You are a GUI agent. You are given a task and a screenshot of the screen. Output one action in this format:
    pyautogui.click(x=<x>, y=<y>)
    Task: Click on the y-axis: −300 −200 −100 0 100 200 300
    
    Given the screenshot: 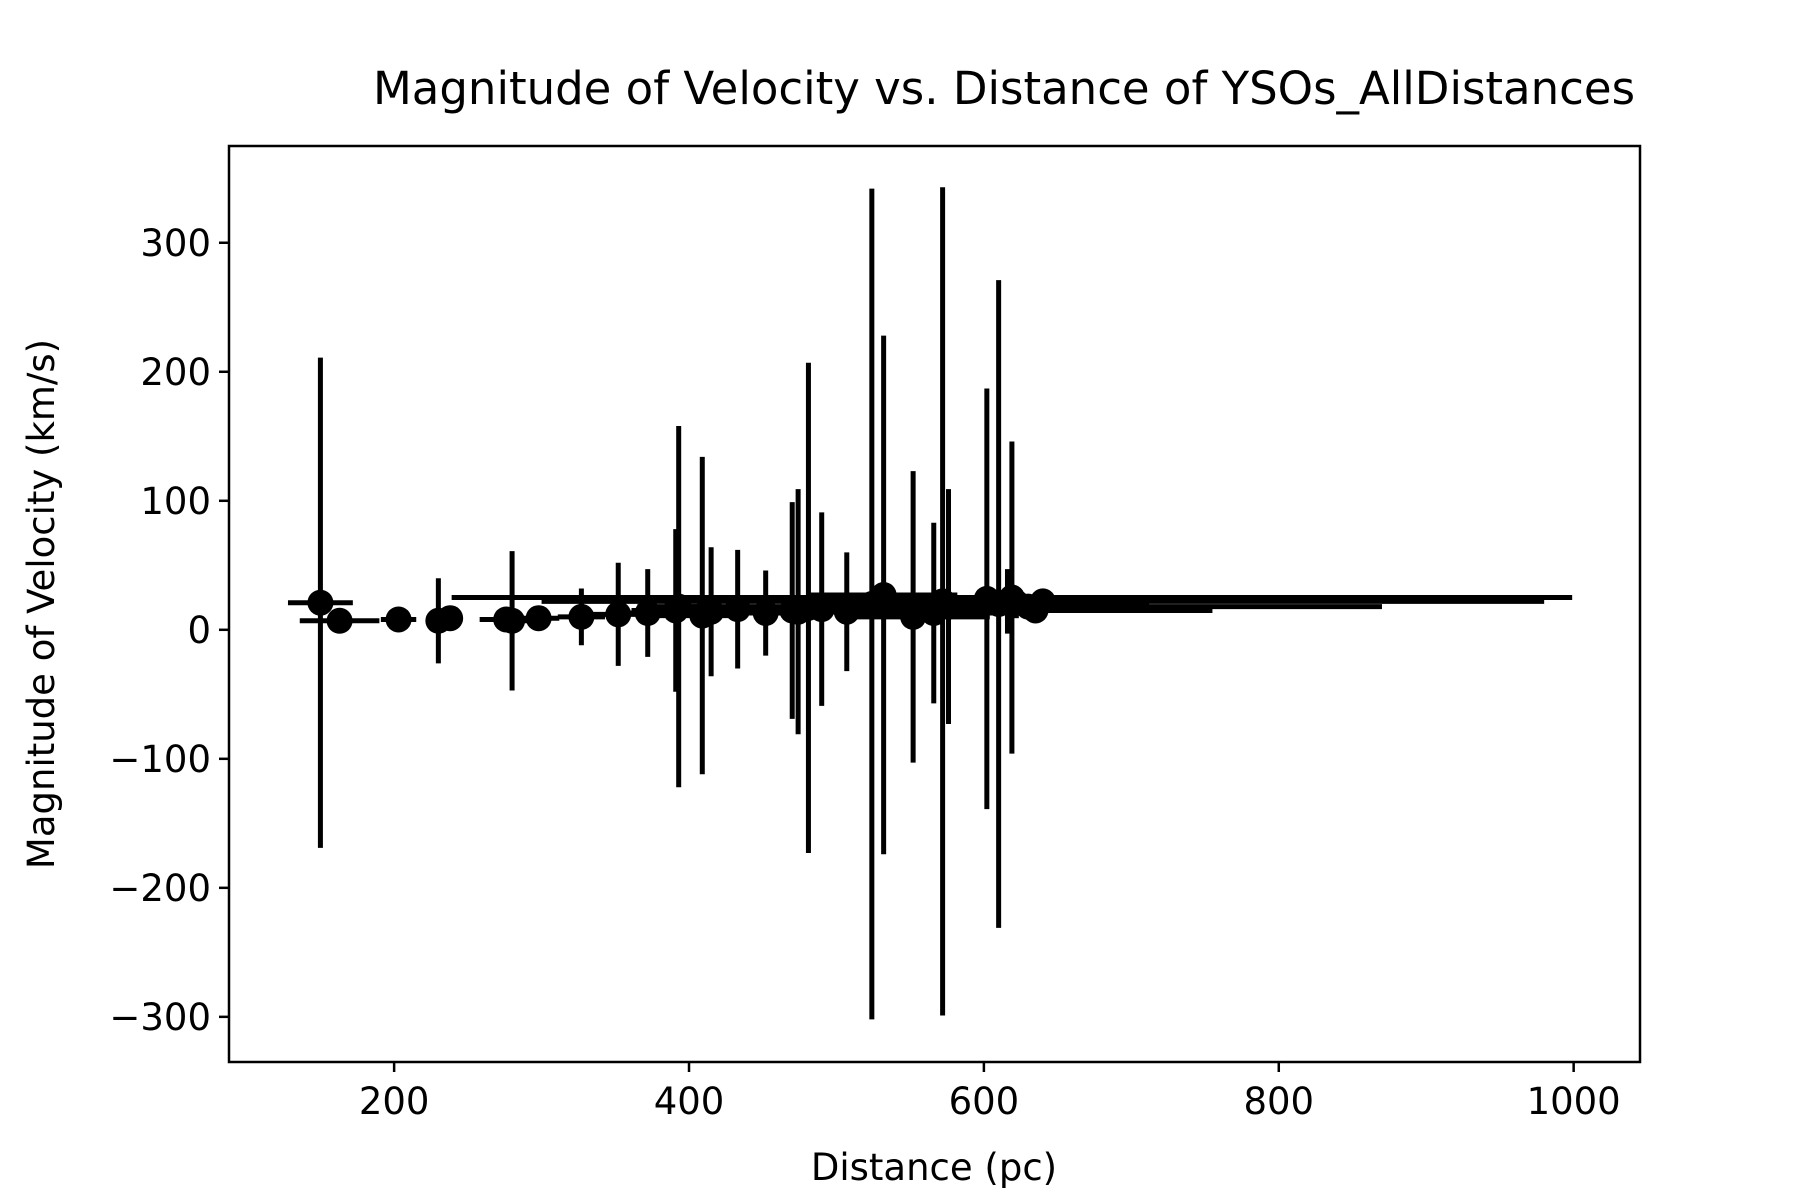 What is the action you would take?
    pyautogui.click(x=169, y=630)
    